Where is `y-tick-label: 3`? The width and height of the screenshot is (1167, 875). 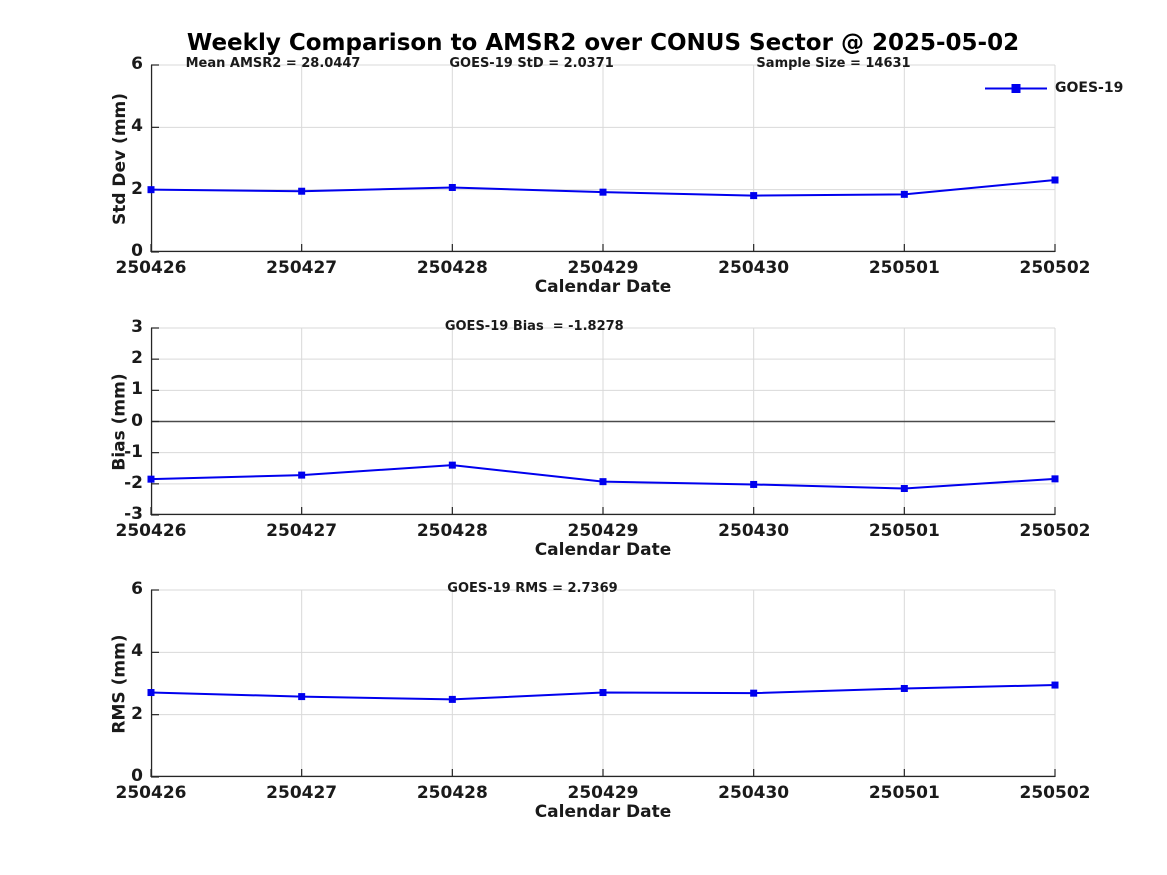 y-tick-label: 3 is located at coordinates (137, 327).